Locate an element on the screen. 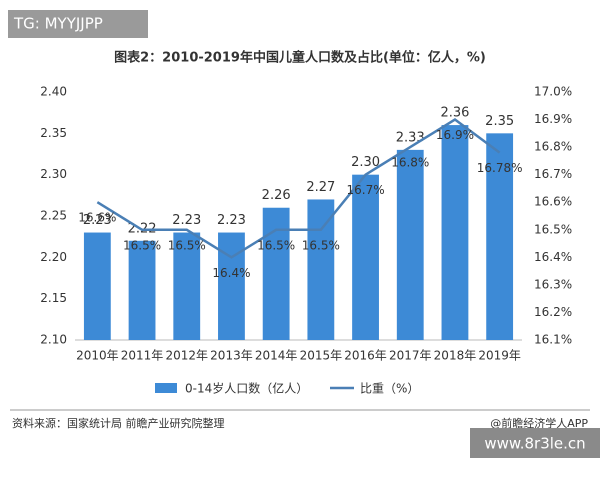  x-tick-label: 2010年 is located at coordinates (97, 356).